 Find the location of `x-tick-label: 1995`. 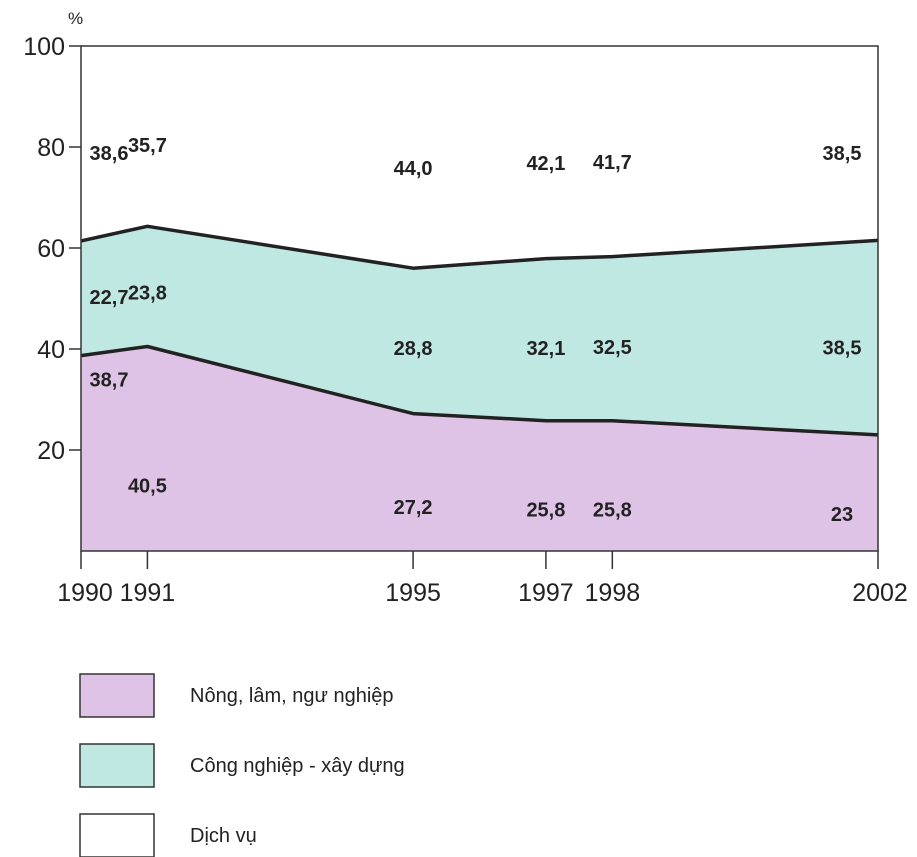

x-tick-label: 1995 is located at coordinates (413, 593).